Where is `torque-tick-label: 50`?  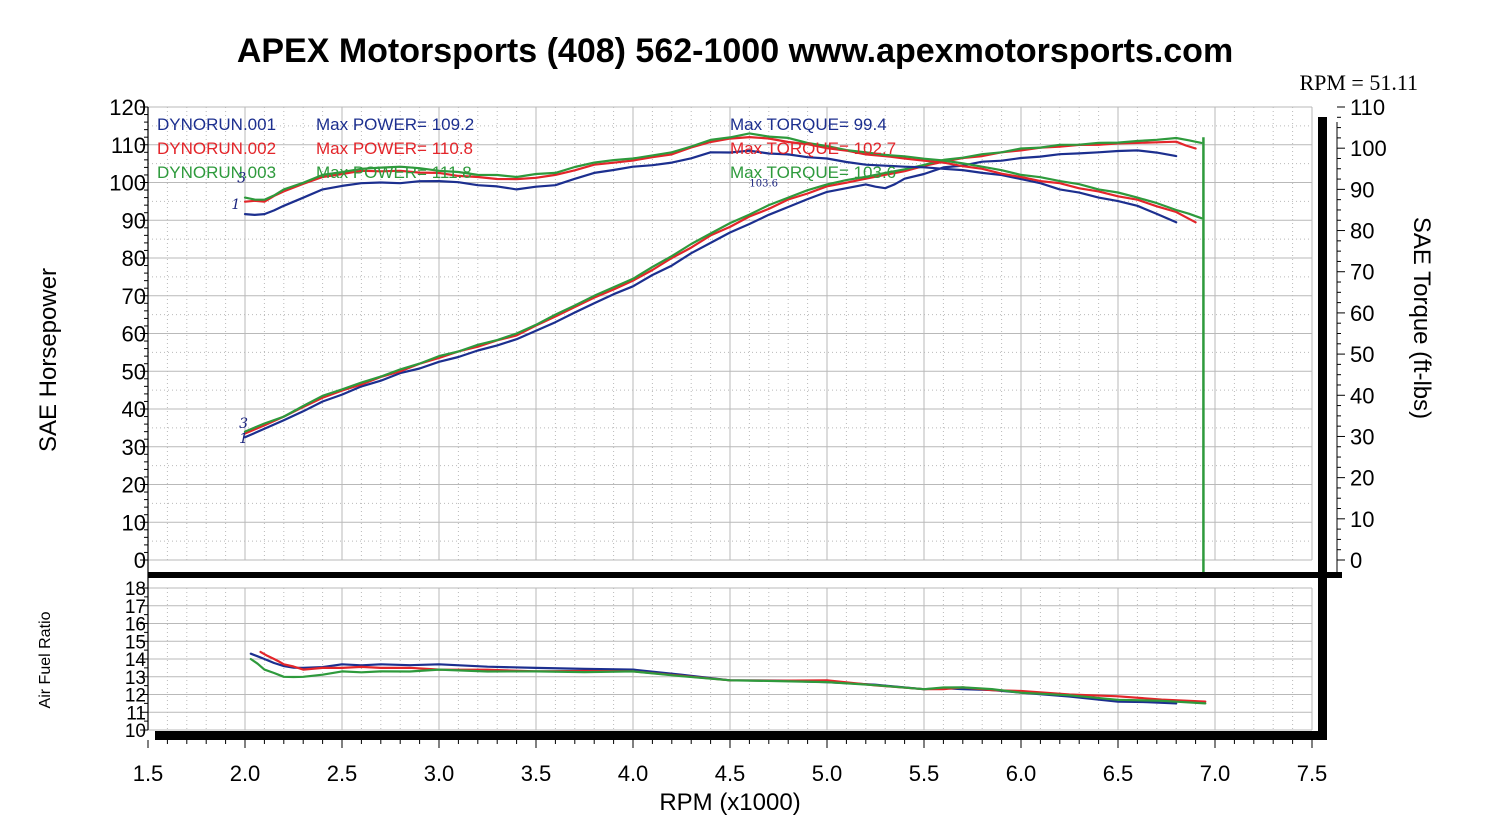
torque-tick-label: 50 is located at coordinates (1362, 354).